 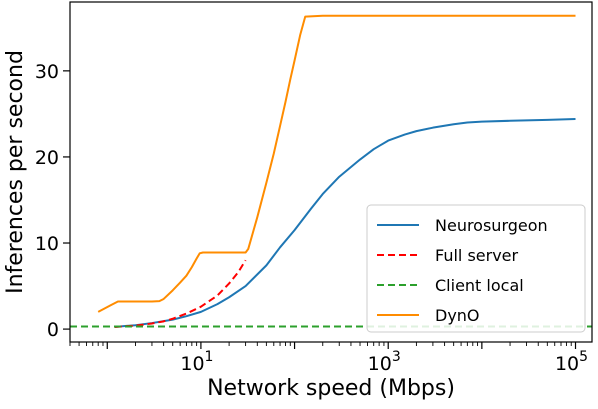 I want to click on legend-box, so click(x=476, y=268).